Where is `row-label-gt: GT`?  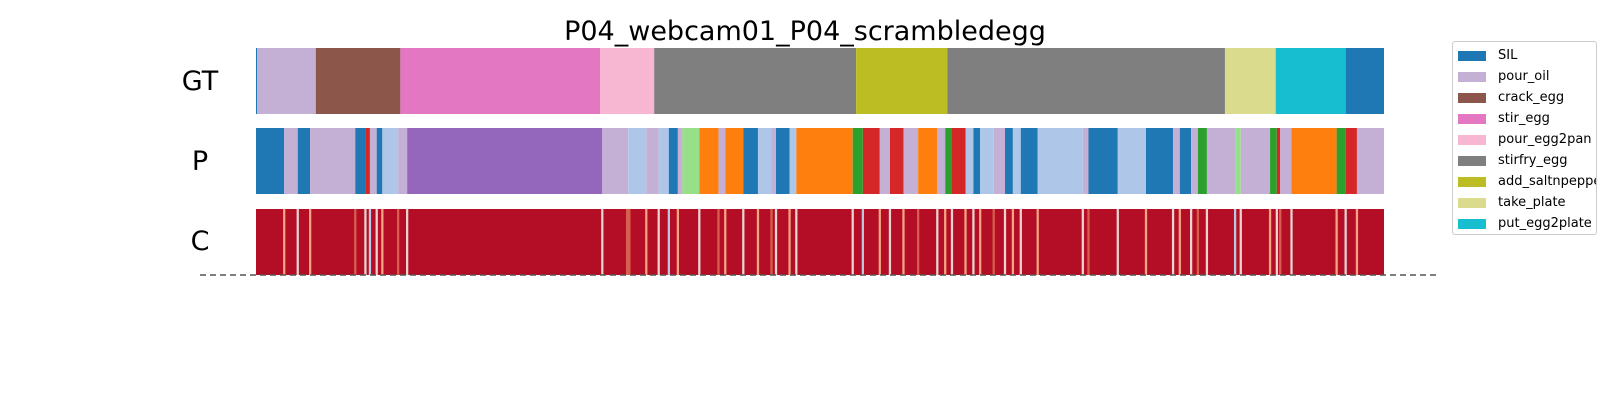
row-label-gt: GT is located at coordinates (200, 81).